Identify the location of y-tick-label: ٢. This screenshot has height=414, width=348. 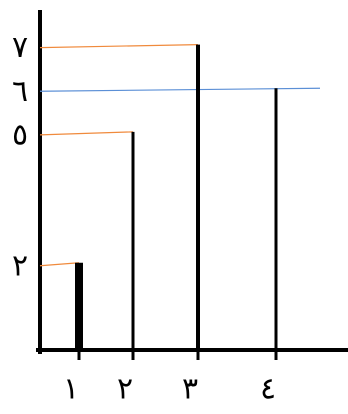
(20, 265).